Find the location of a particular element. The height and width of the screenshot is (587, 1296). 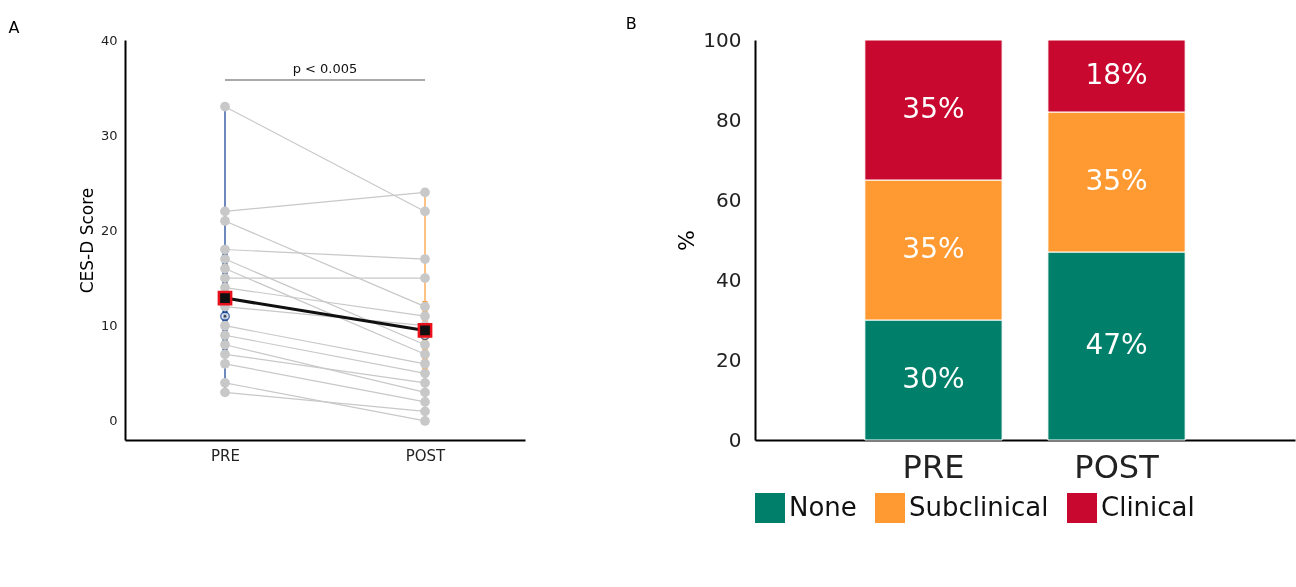

y-tick-label: 30 is located at coordinates (109, 135).